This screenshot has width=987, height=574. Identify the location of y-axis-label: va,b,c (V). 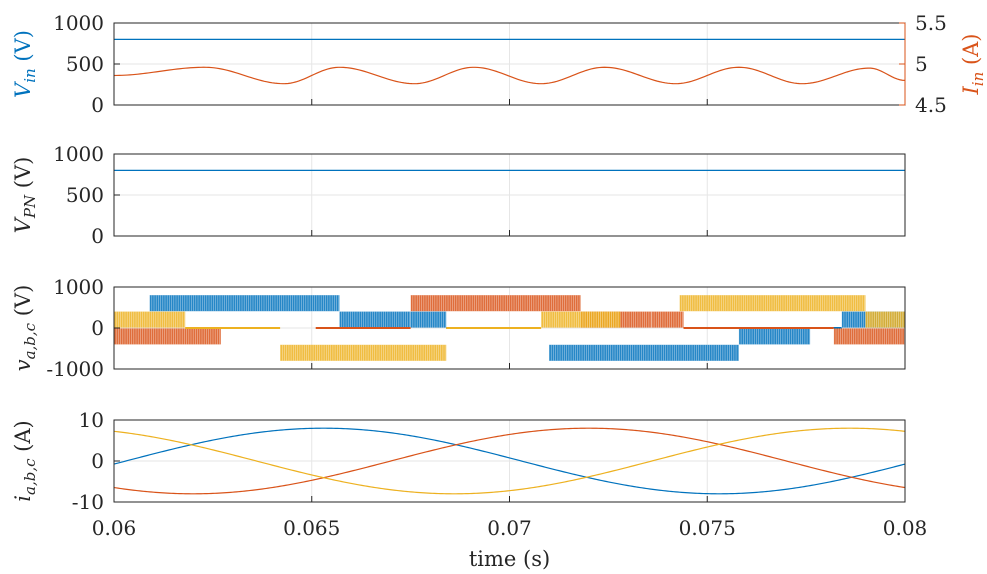
(25, 328).